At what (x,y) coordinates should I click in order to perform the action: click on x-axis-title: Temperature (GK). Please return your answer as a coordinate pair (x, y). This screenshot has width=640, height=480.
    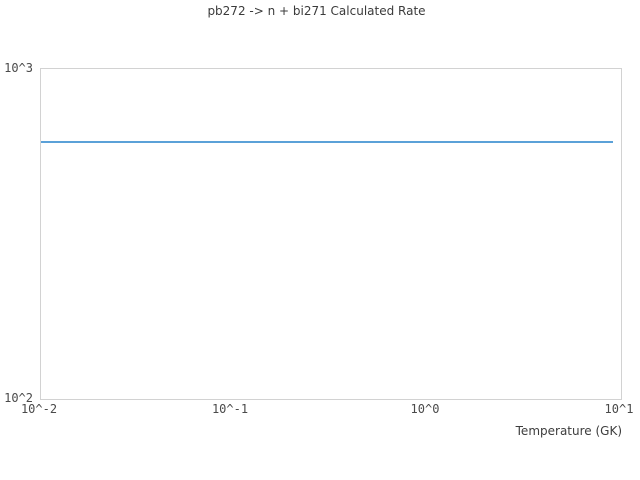
    Looking at the image, I should click on (568, 431).